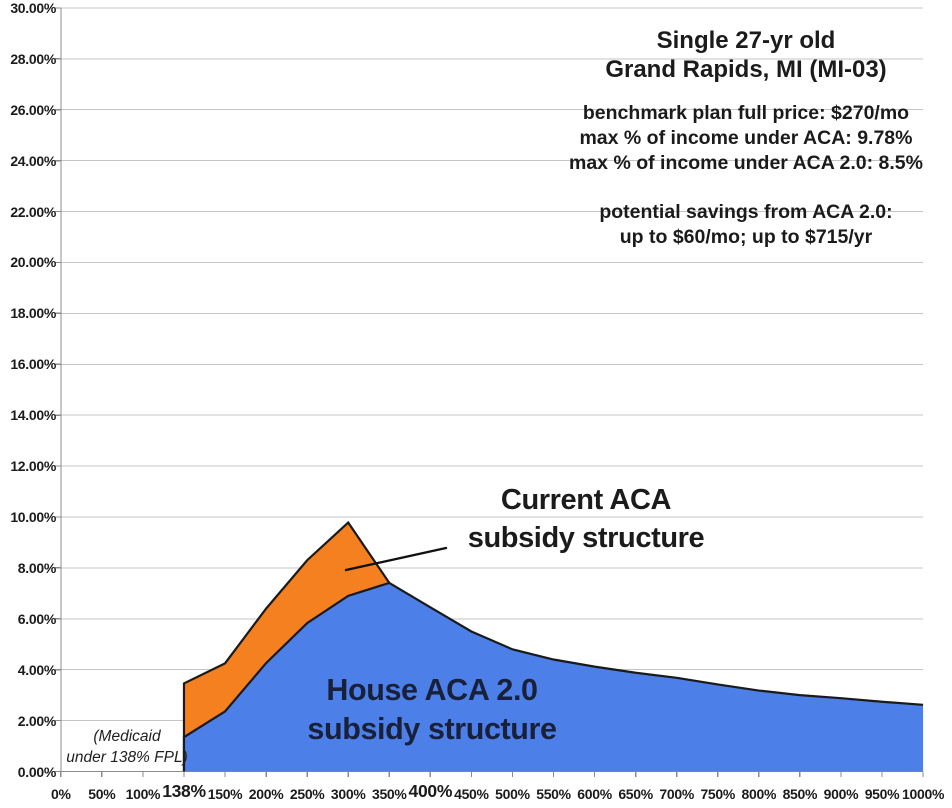 Image resolution: width=952 pixels, height=808 pixels. What do you see at coordinates (396, 559) in the screenshot?
I see `callout-line` at bounding box center [396, 559].